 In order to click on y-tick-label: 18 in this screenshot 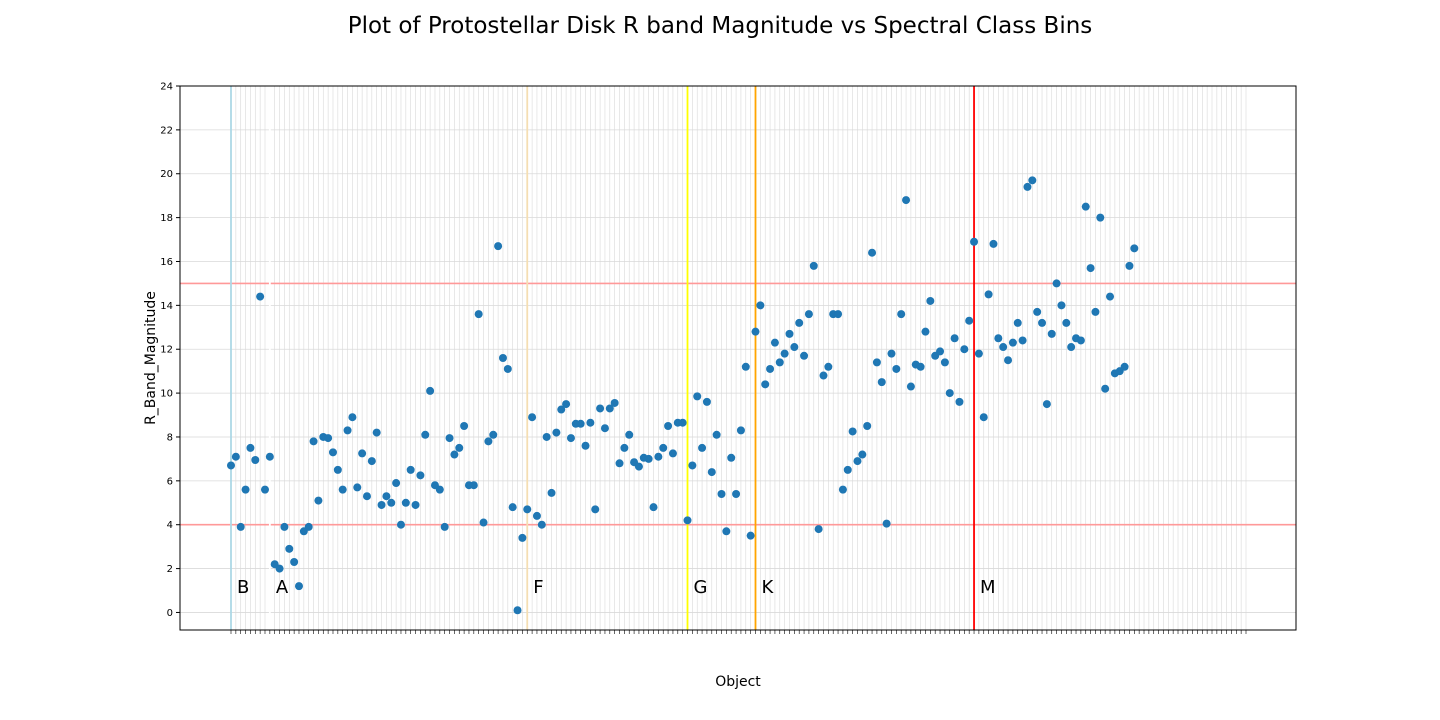, I will do `click(166, 218)`.